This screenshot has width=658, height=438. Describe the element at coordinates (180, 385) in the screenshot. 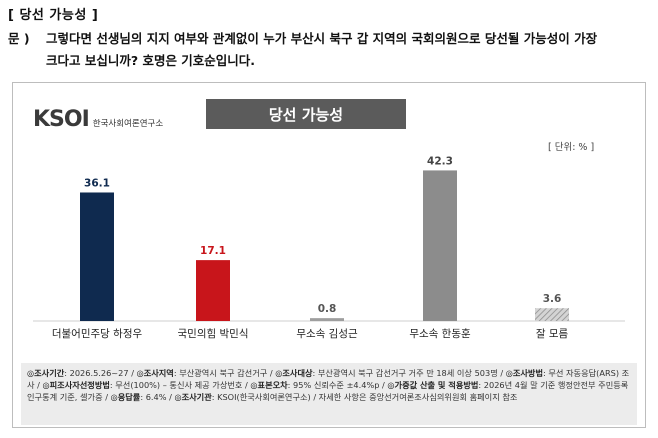

I see `fn-sampling-value: : 무선(100%) – 통신사 제공 가상번호 /` at that location.